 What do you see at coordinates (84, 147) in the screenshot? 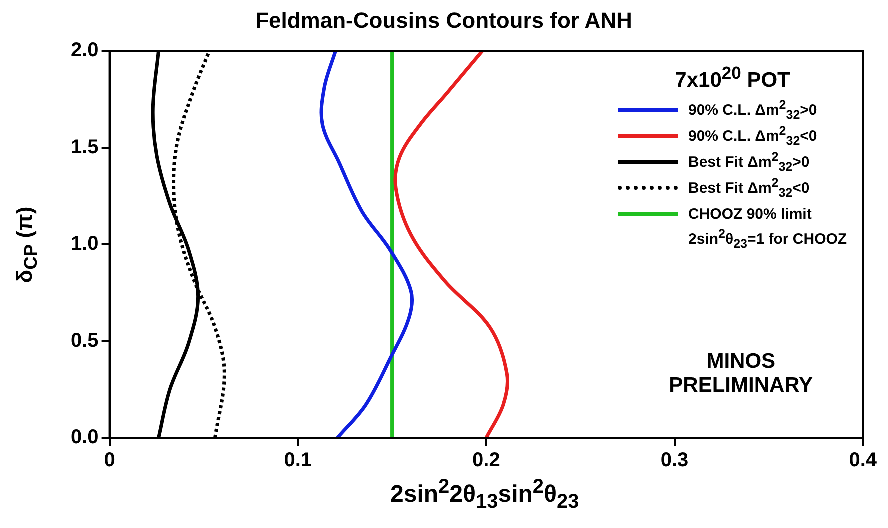
I see `y-tick-label: 1.5` at bounding box center [84, 147].